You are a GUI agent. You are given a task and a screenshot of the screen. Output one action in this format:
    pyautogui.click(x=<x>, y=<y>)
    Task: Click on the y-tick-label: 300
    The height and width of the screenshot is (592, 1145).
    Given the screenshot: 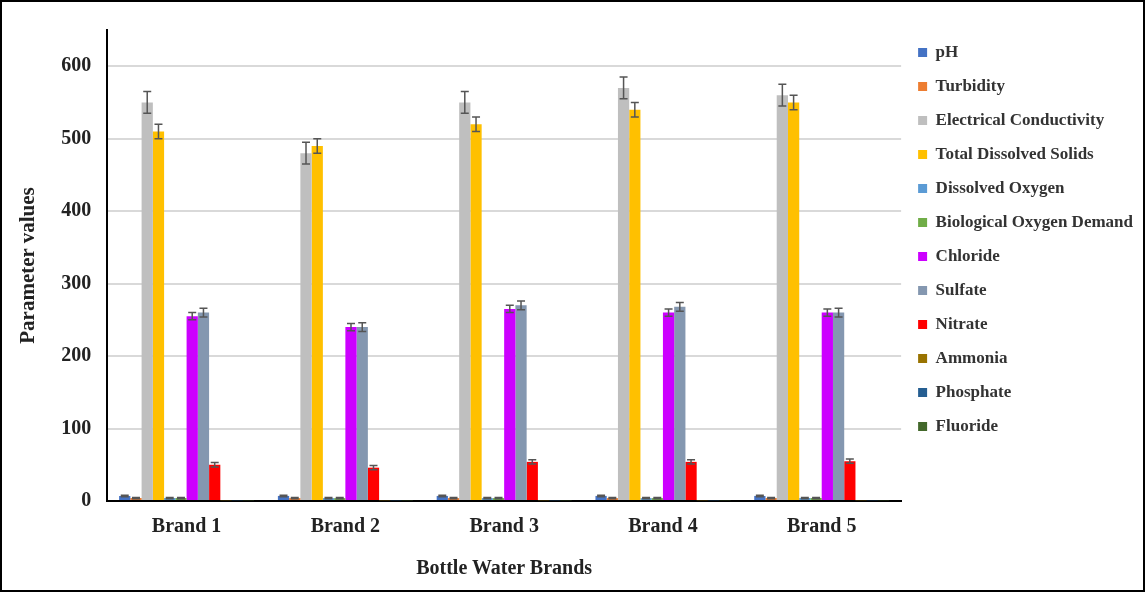 What is the action you would take?
    pyautogui.click(x=76, y=281)
    